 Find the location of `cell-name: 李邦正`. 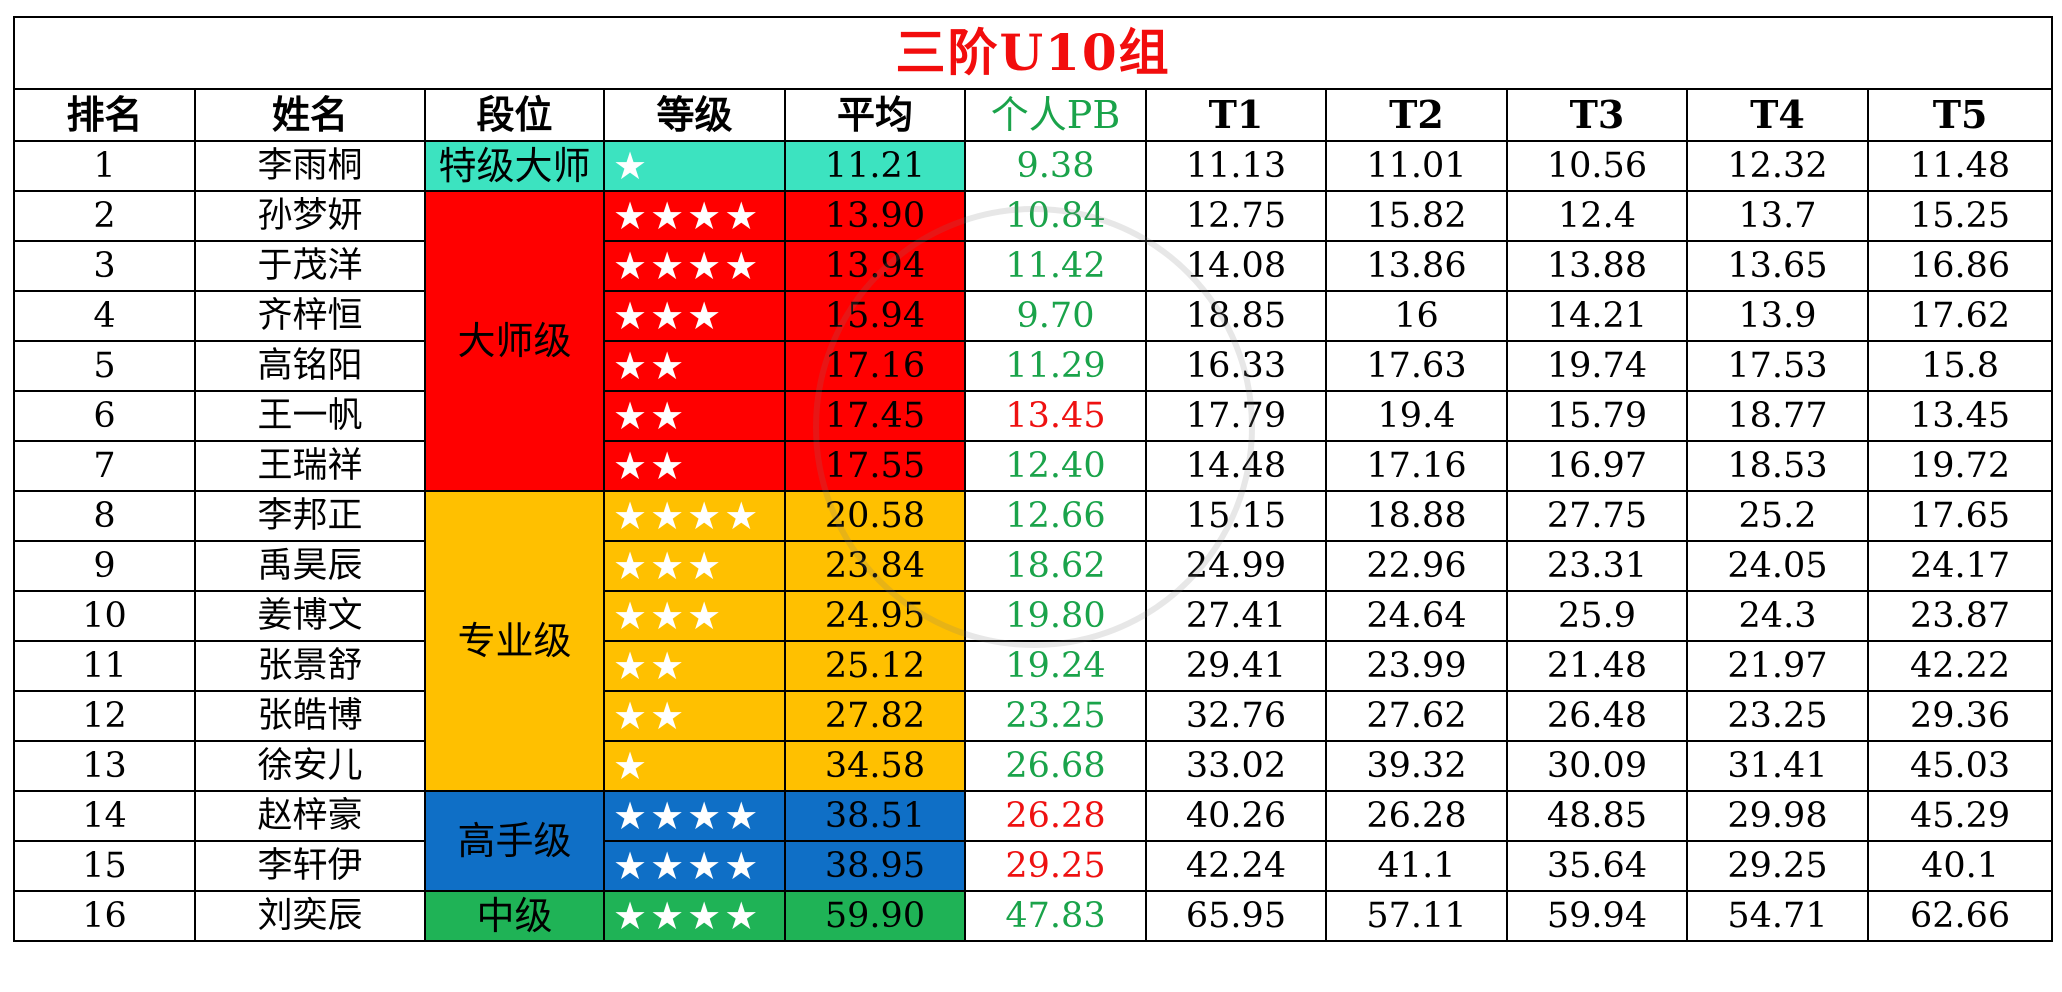

cell-name: 李邦正 is located at coordinates (310, 516).